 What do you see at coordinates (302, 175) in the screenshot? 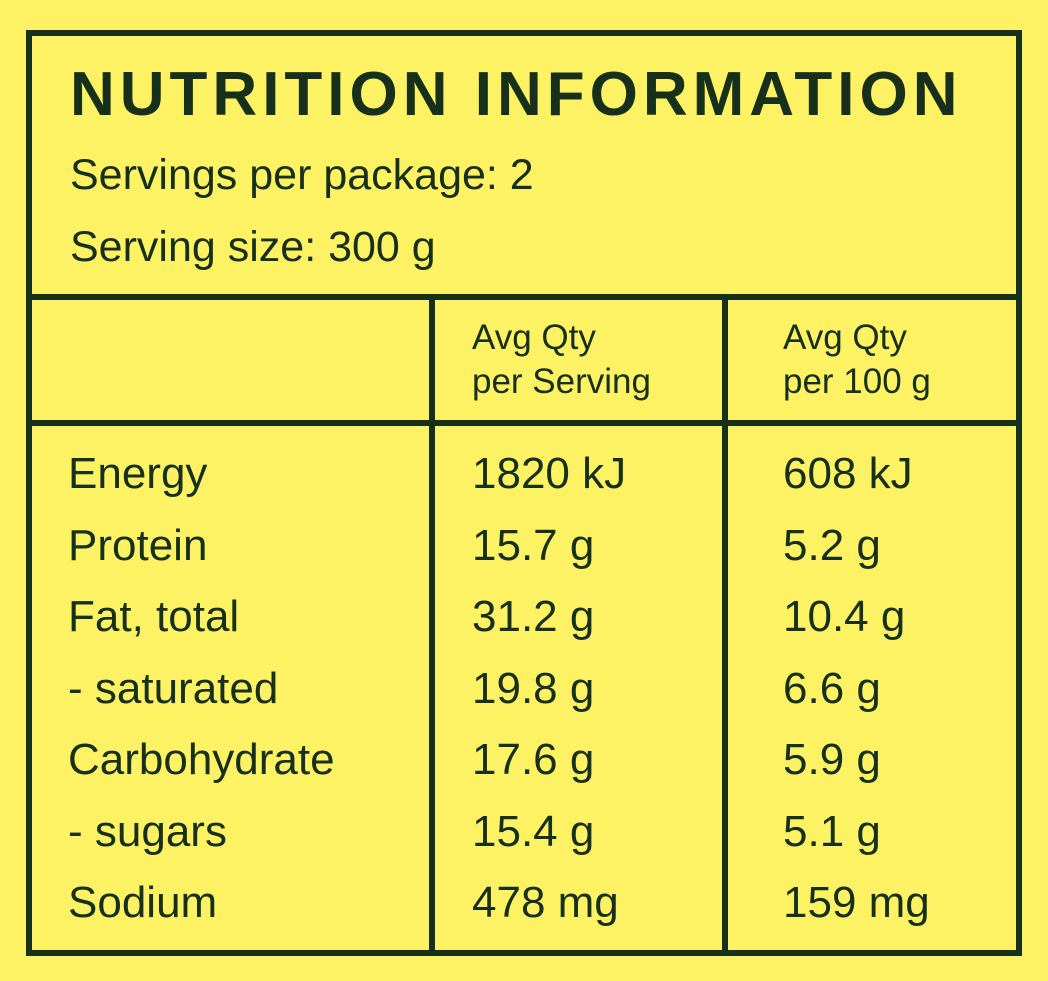
I see `servings-per-package: Servings per package: 2` at bounding box center [302, 175].